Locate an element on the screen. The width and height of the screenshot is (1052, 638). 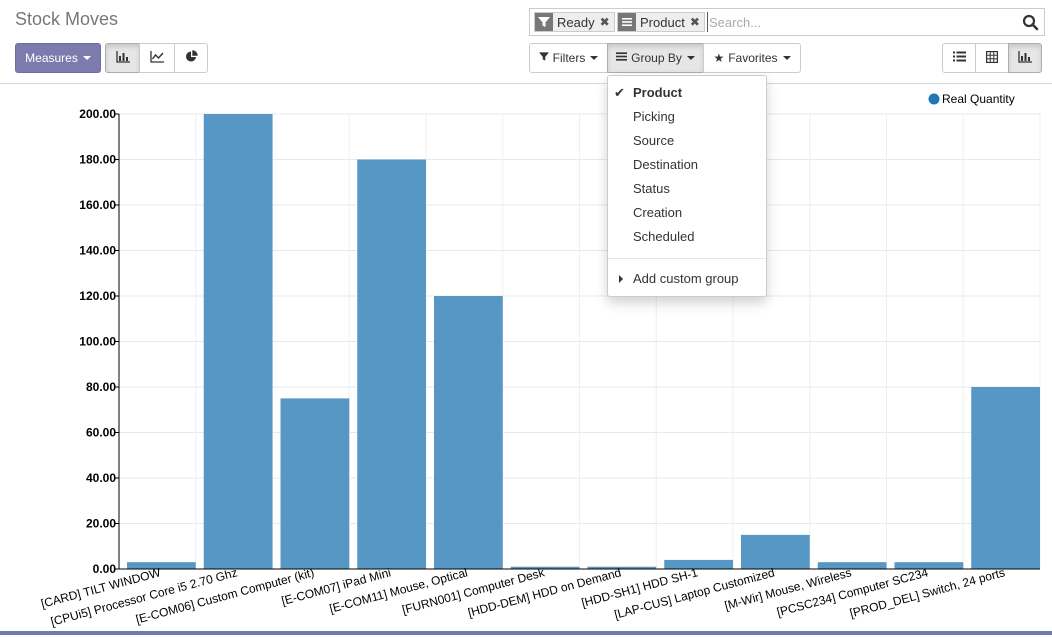
y-tick-label: 160.00 is located at coordinates (97, 205).